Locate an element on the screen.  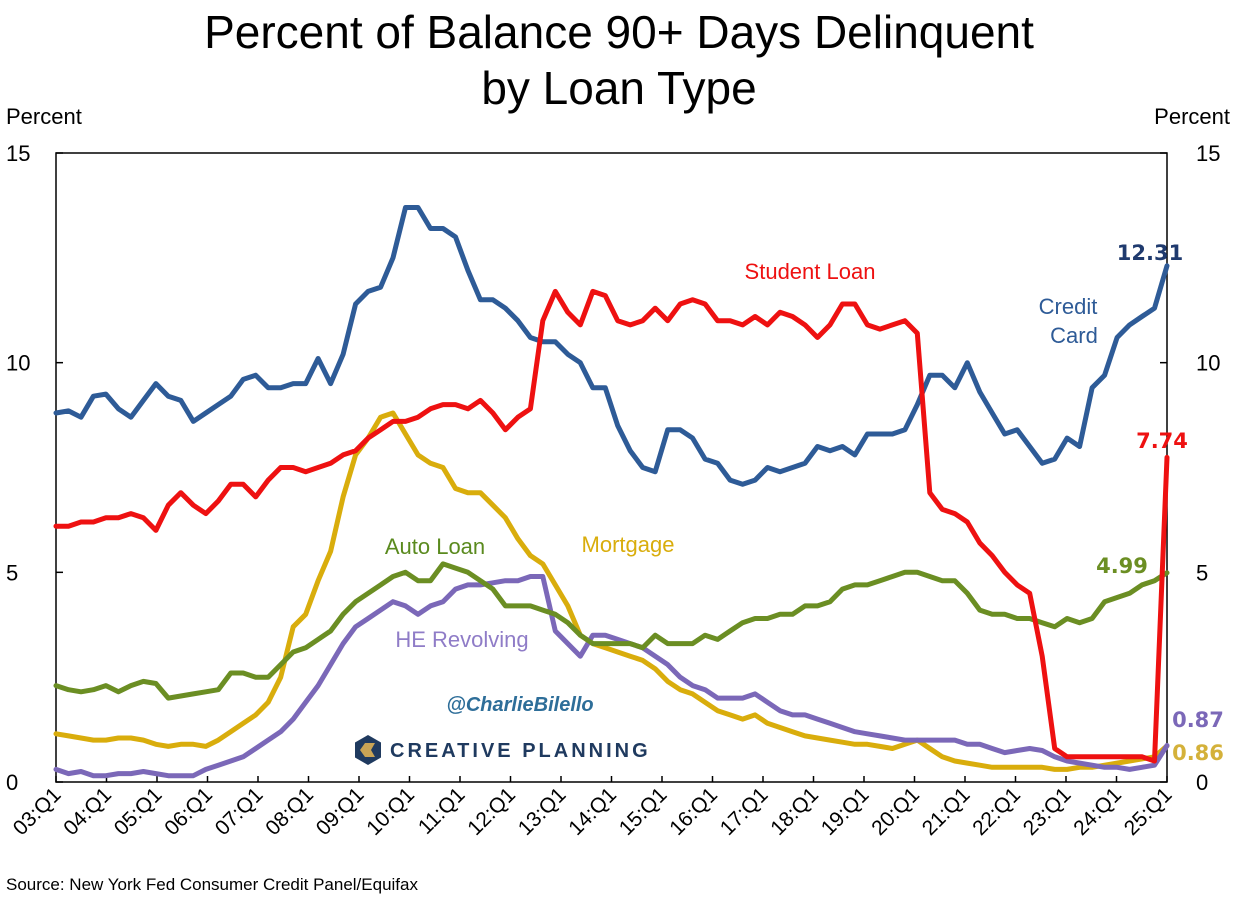
chart-title-line2: by Loan Type is located at coordinates (618, 88).